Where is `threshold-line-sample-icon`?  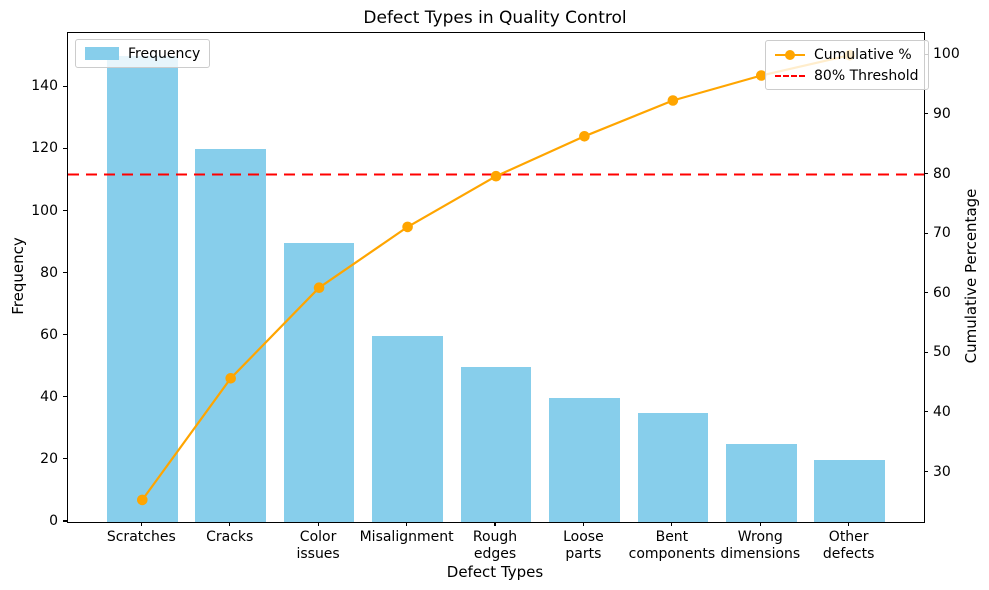
threshold-line-sample-icon is located at coordinates (790, 75).